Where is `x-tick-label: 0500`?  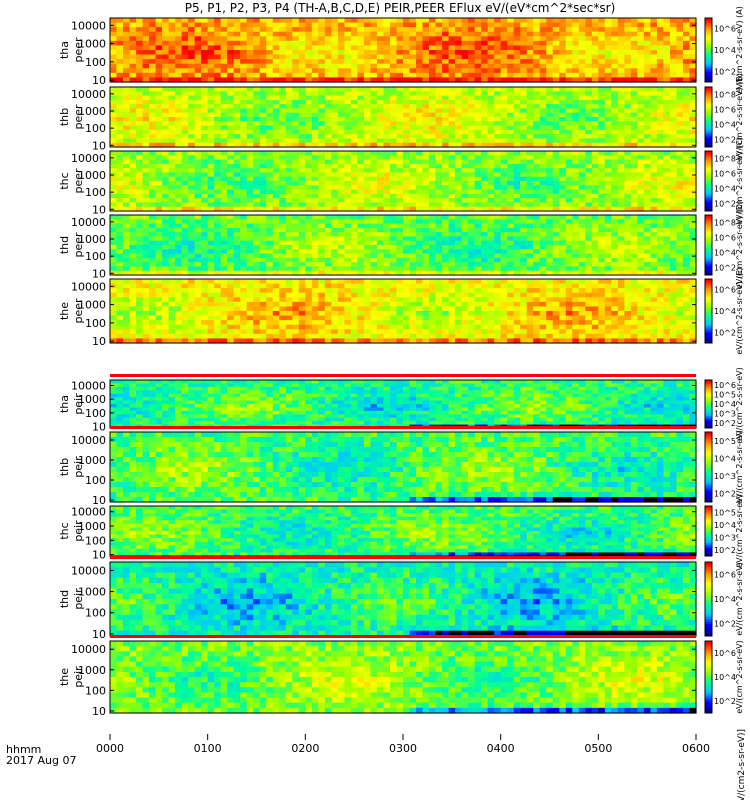 x-tick-label: 0500 is located at coordinates (598, 748).